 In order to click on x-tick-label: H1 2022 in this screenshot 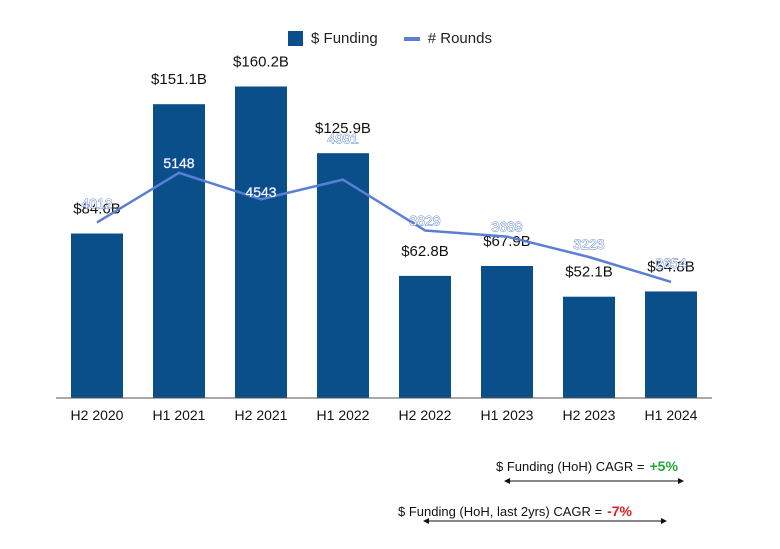, I will do `click(343, 415)`.